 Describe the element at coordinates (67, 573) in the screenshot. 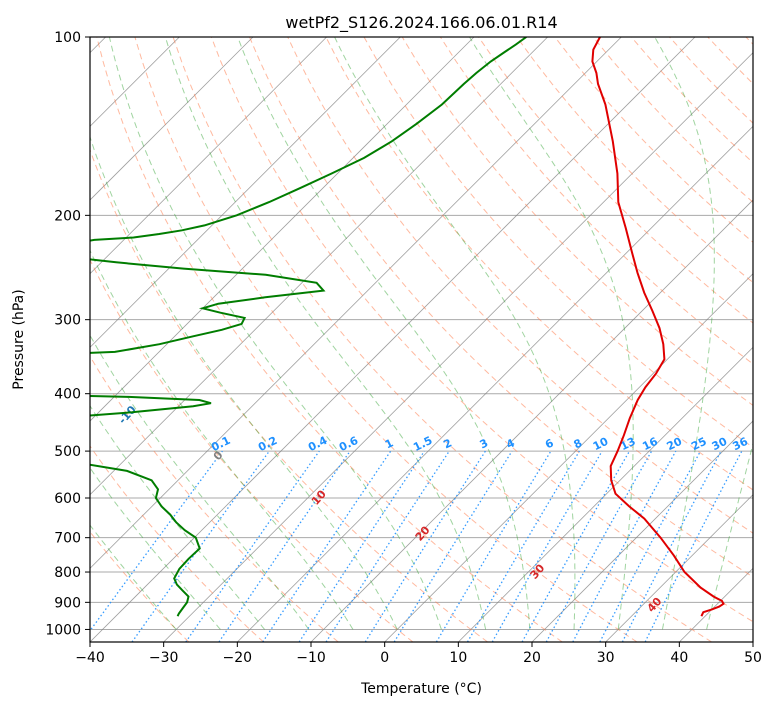

I see `y-tick-label: 800` at that location.